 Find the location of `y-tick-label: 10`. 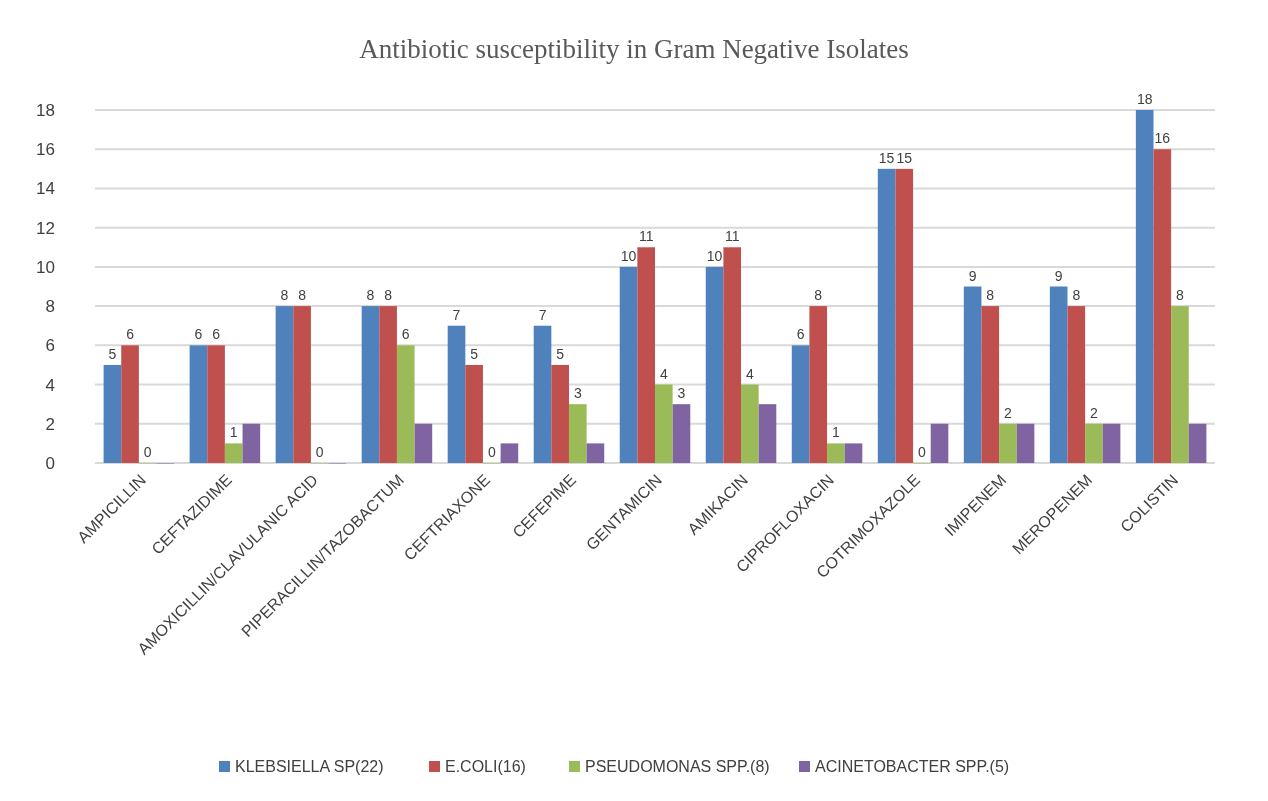

y-tick-label: 10 is located at coordinates (45, 267).